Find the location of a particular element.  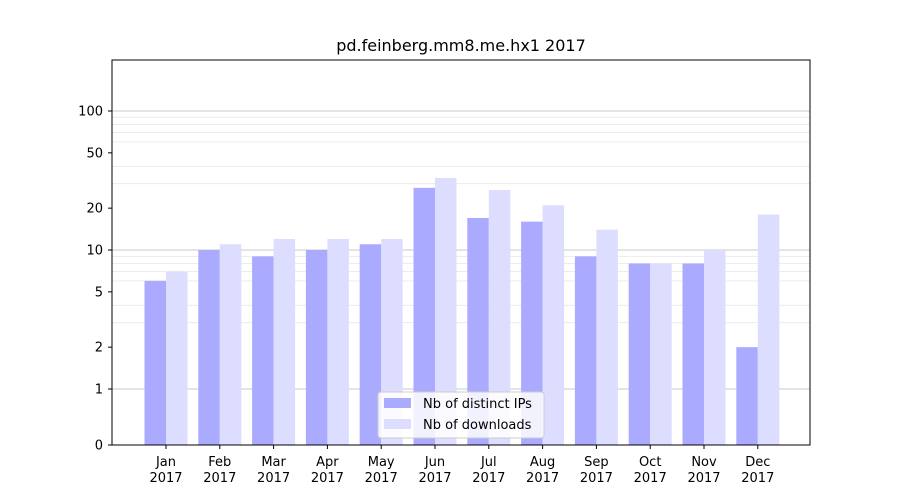

bar-distinct-ips-may is located at coordinates (370, 344).